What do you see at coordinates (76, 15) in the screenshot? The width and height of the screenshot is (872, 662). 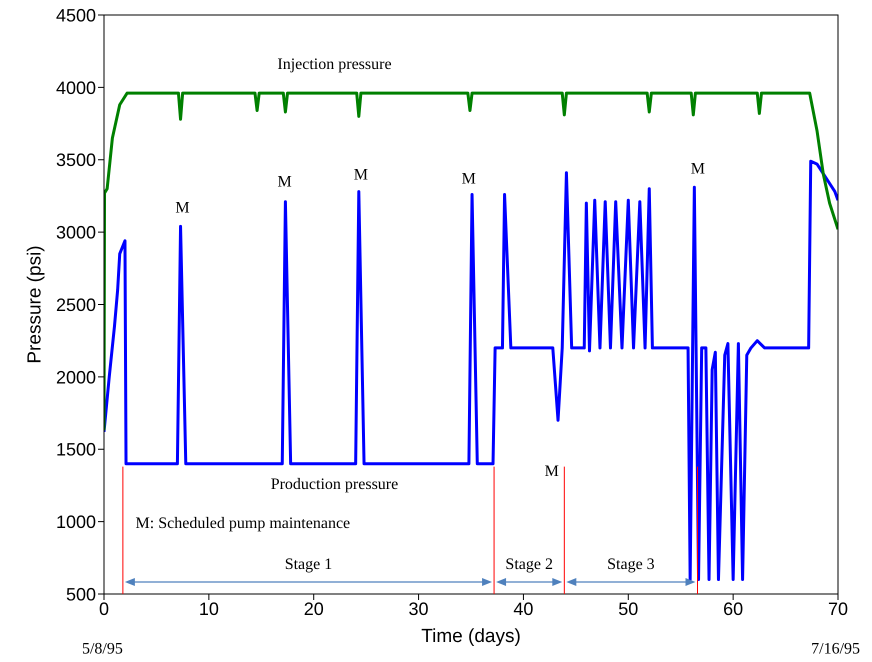 I see `y-tick-label: 4500` at bounding box center [76, 15].